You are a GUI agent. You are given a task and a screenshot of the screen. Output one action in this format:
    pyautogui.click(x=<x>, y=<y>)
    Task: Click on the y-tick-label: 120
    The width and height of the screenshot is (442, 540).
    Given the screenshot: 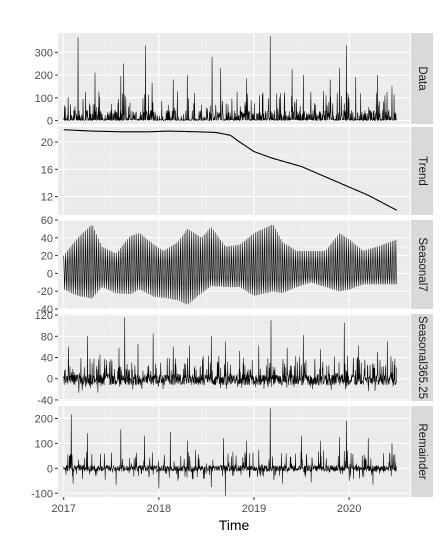 What is the action you would take?
    pyautogui.click(x=44, y=316)
    